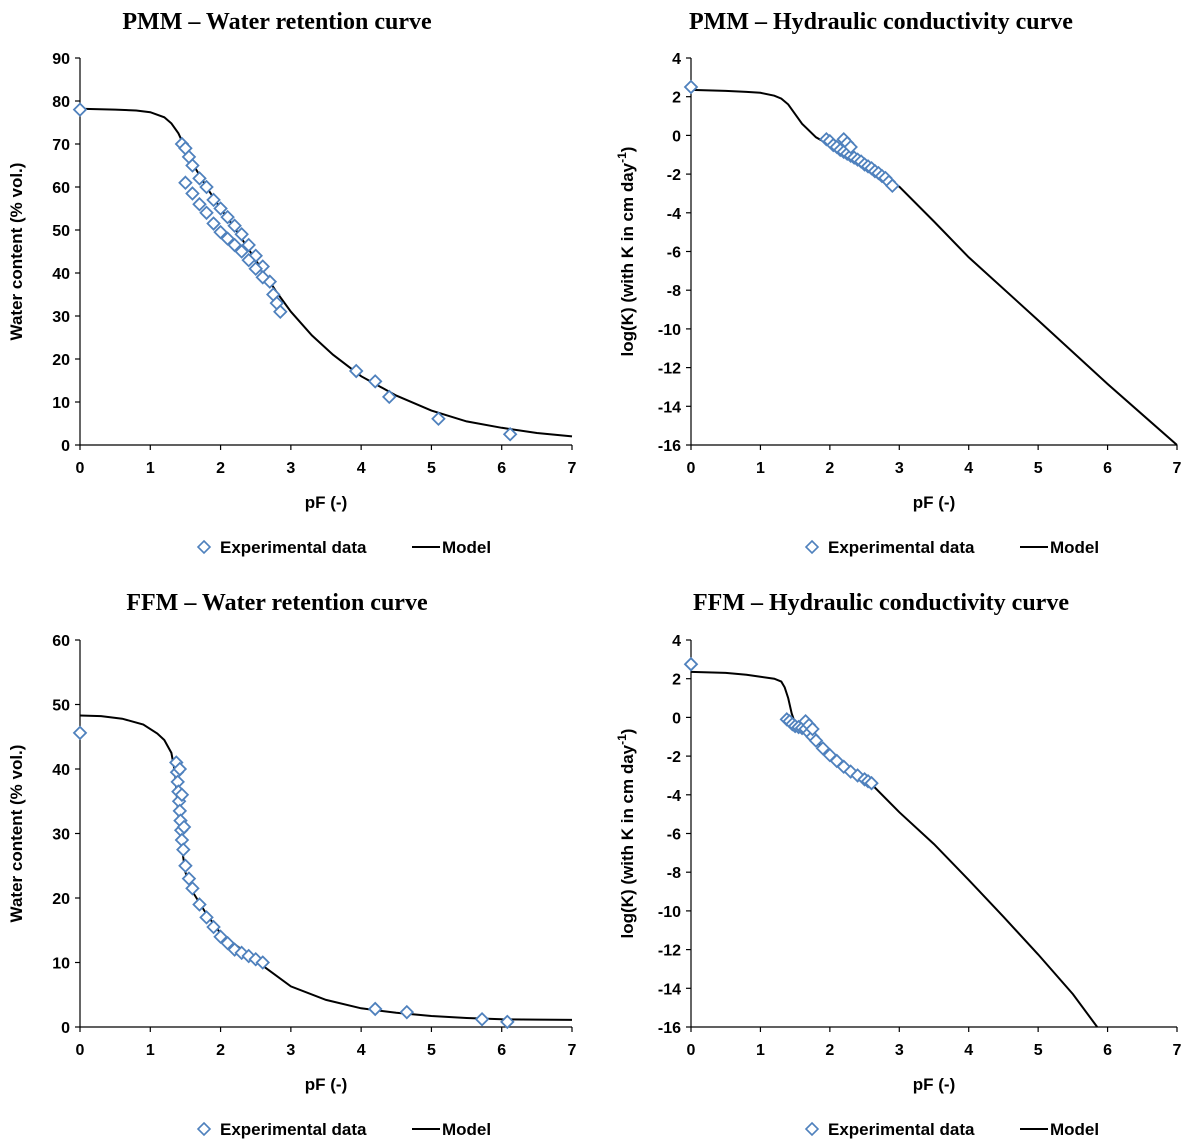 The height and width of the screenshot is (1142, 1187). Describe the element at coordinates (16, 252) in the screenshot. I see `y-axis-label: Water content (% vol.)` at that location.